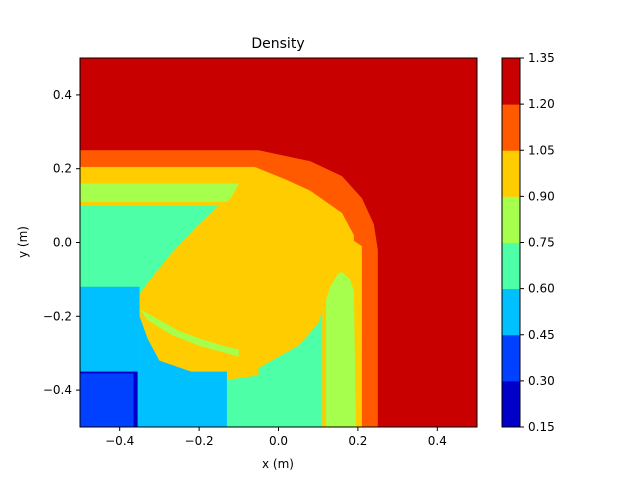  I want to click on y-axis-label: y (m), so click(23, 242).